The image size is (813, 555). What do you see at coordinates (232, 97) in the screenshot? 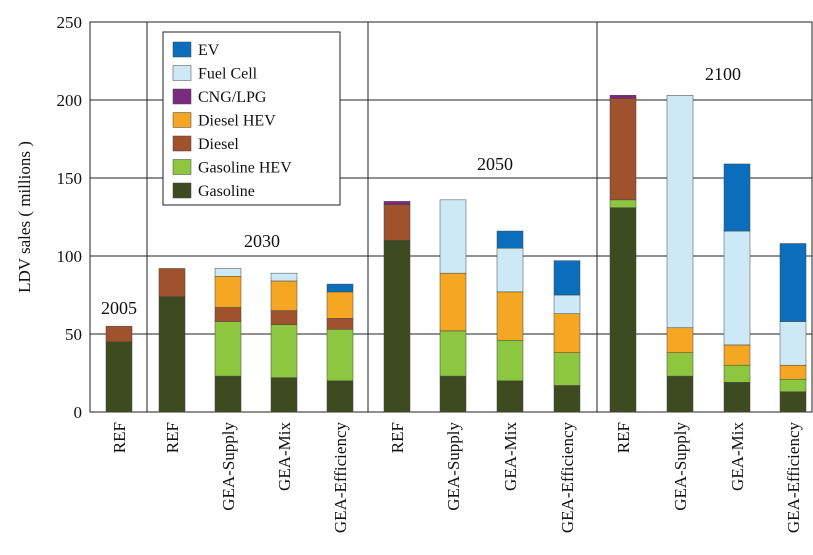
I see `legend-label: CNG/LPG` at bounding box center [232, 97].